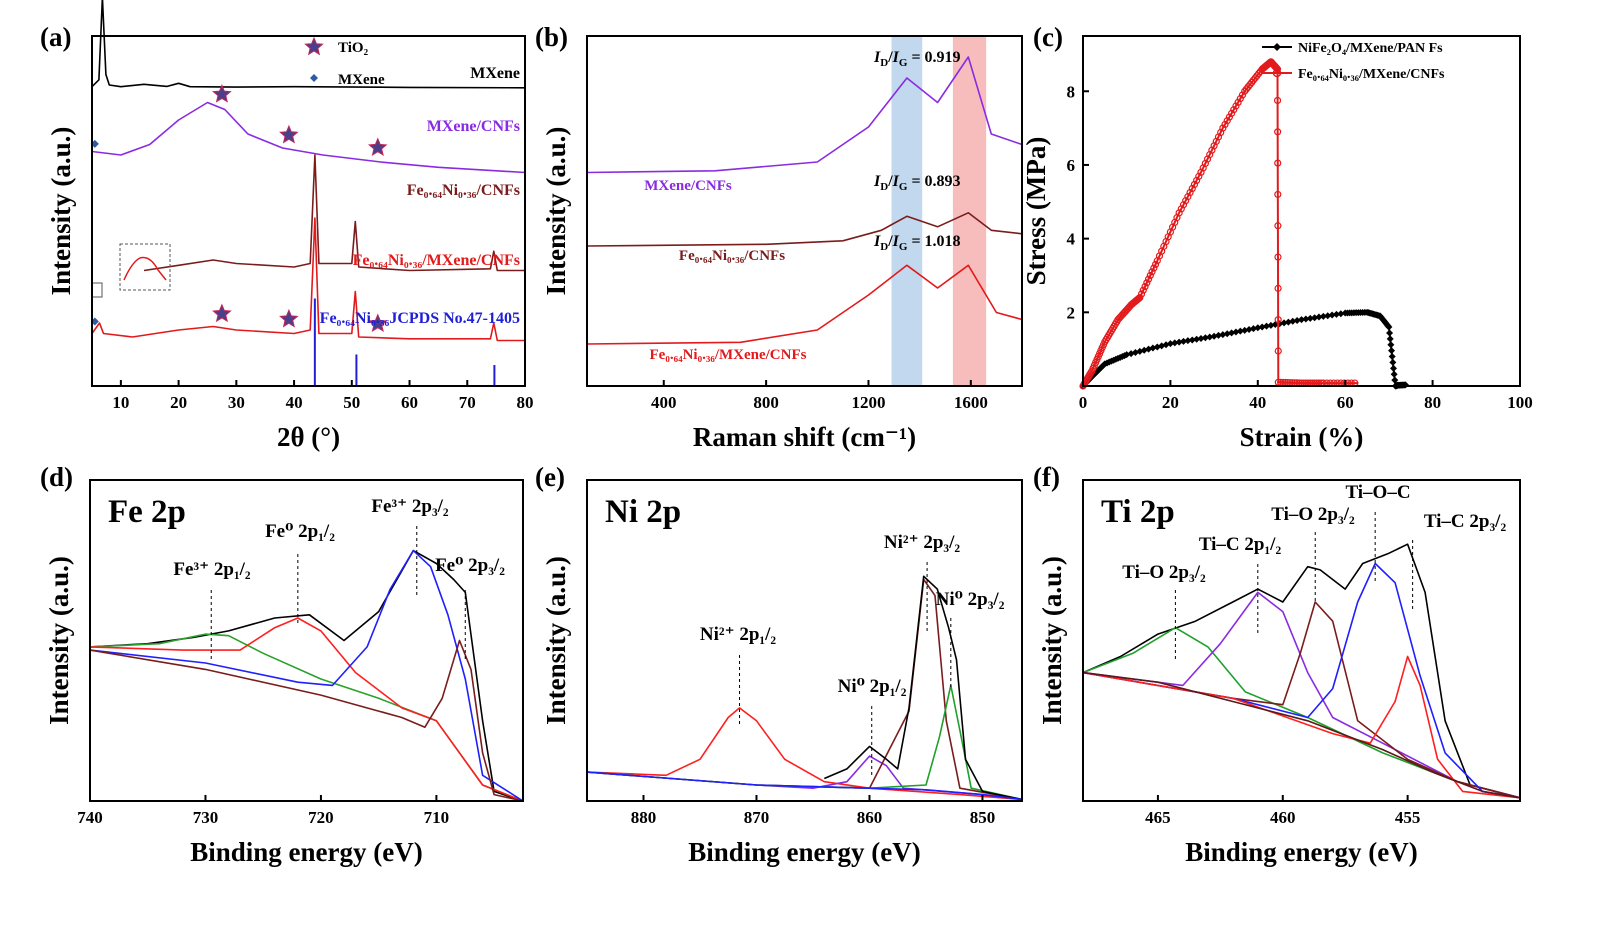 This screenshot has width=1599, height=925. Describe the element at coordinates (644, 817) in the screenshot. I see `x-tick-label: 880` at that location.